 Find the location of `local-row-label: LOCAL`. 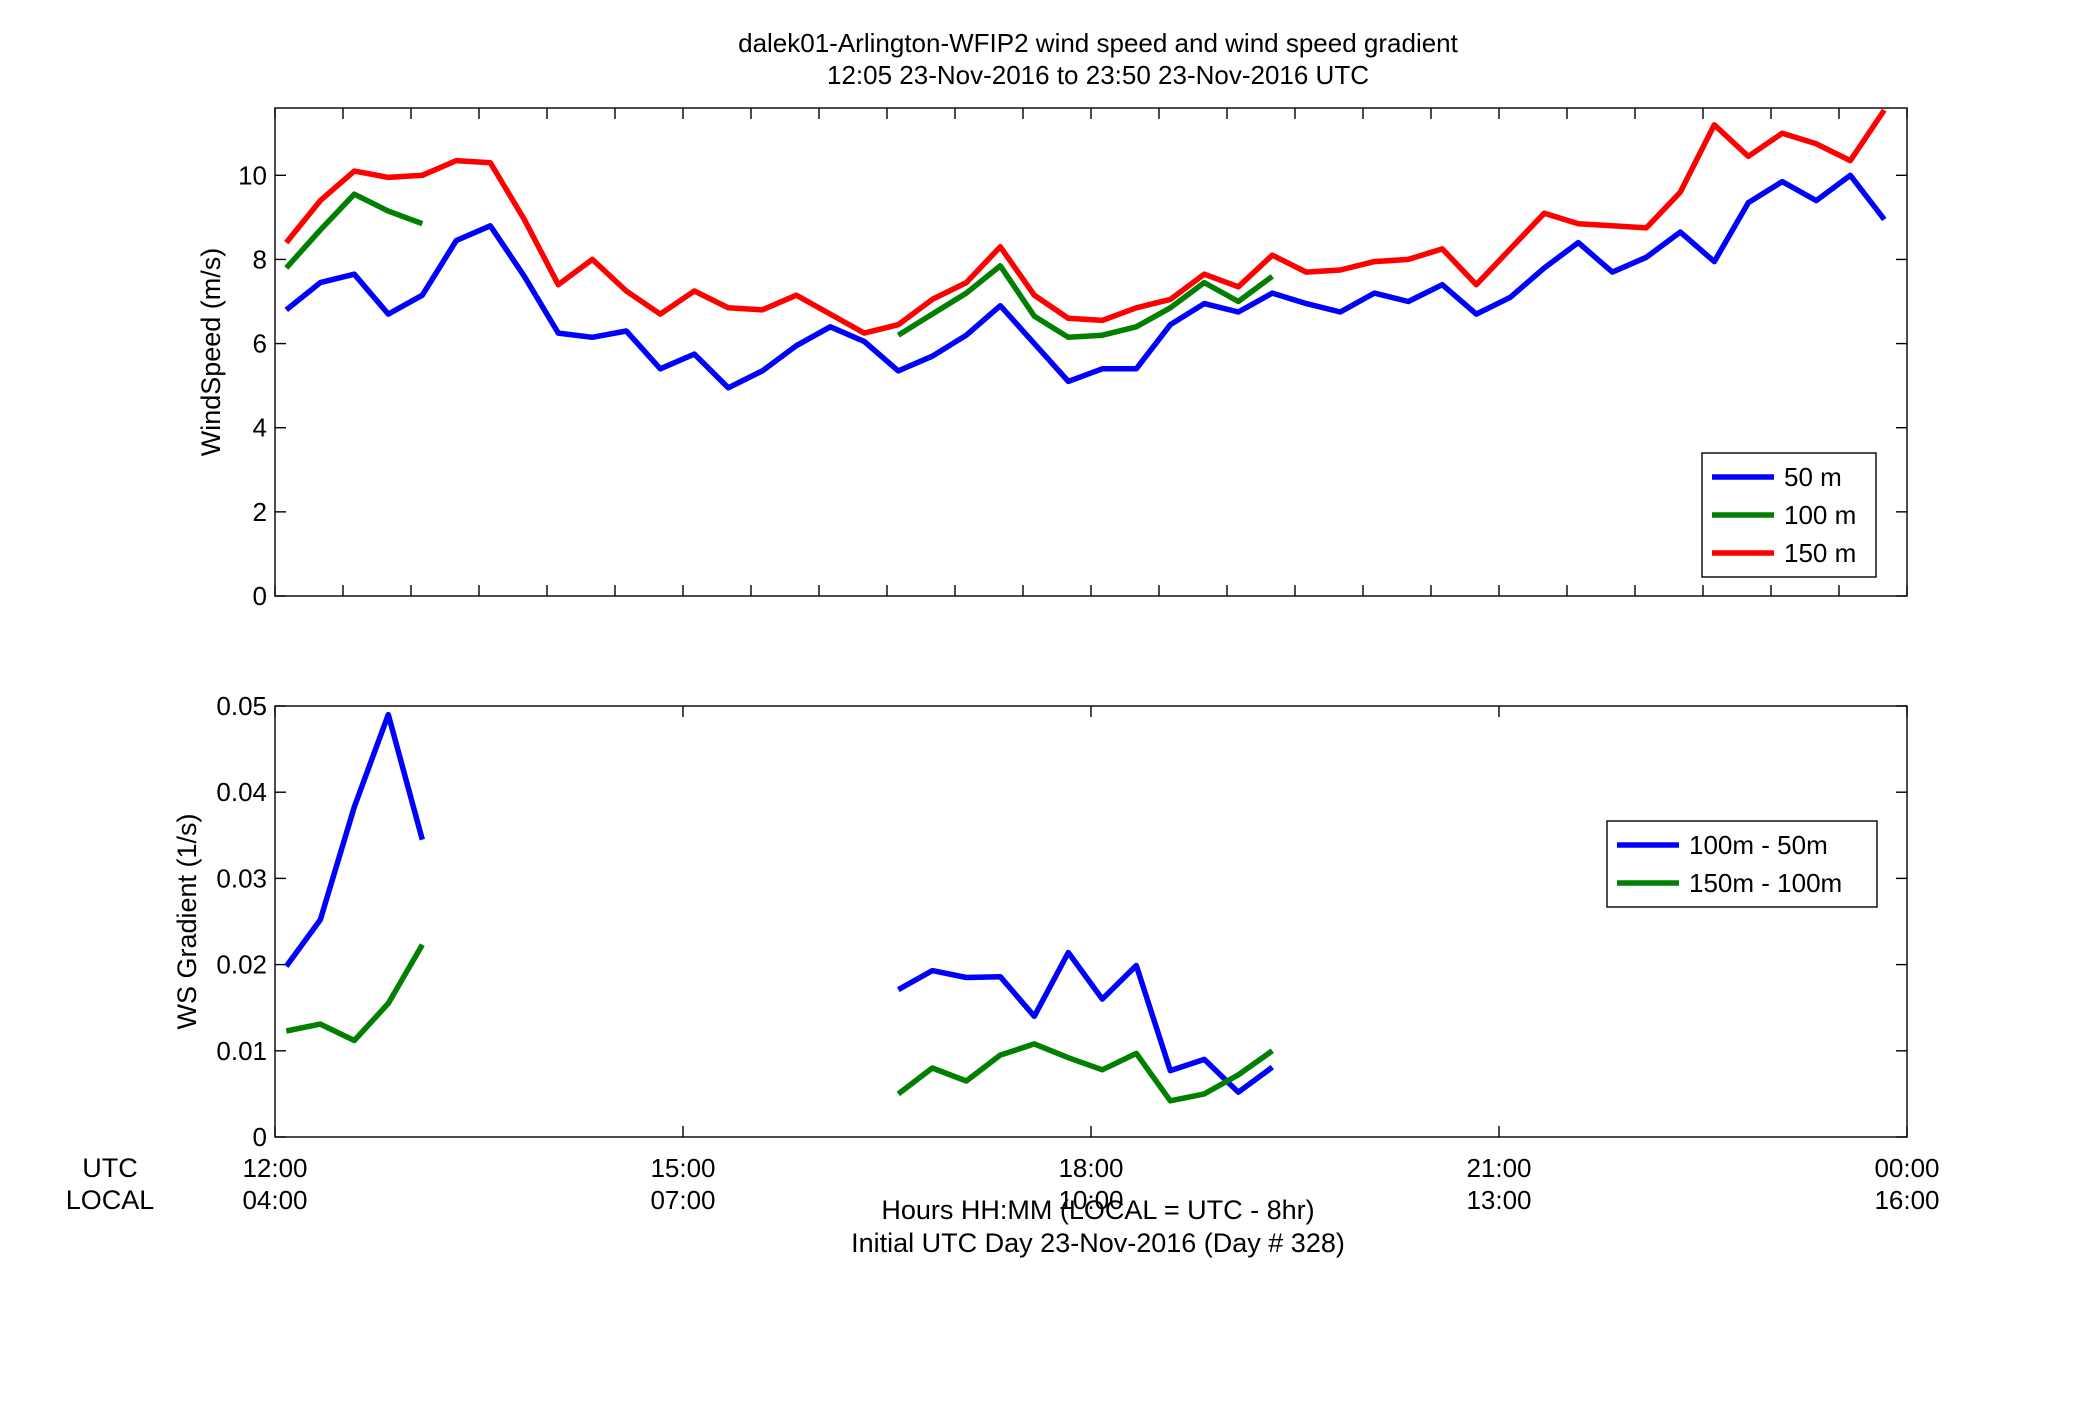

local-row-label: LOCAL is located at coordinates (110, 1200).